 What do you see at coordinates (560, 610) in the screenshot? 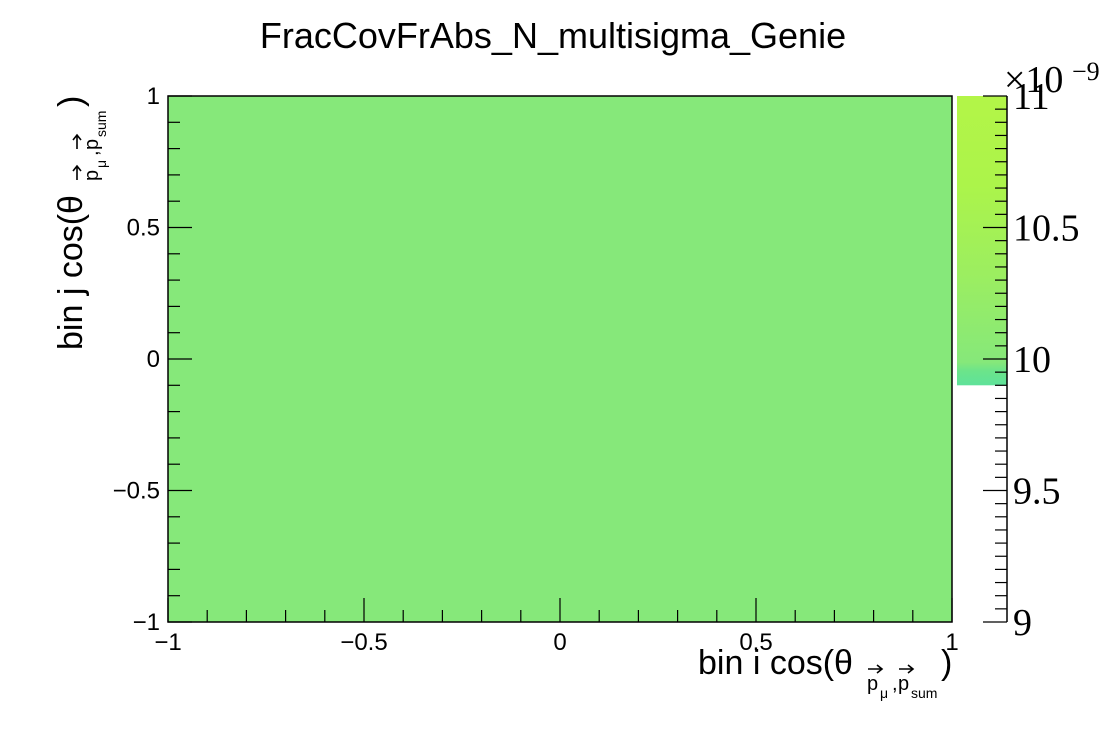
I see `x-axis-ticks` at bounding box center [560, 610].